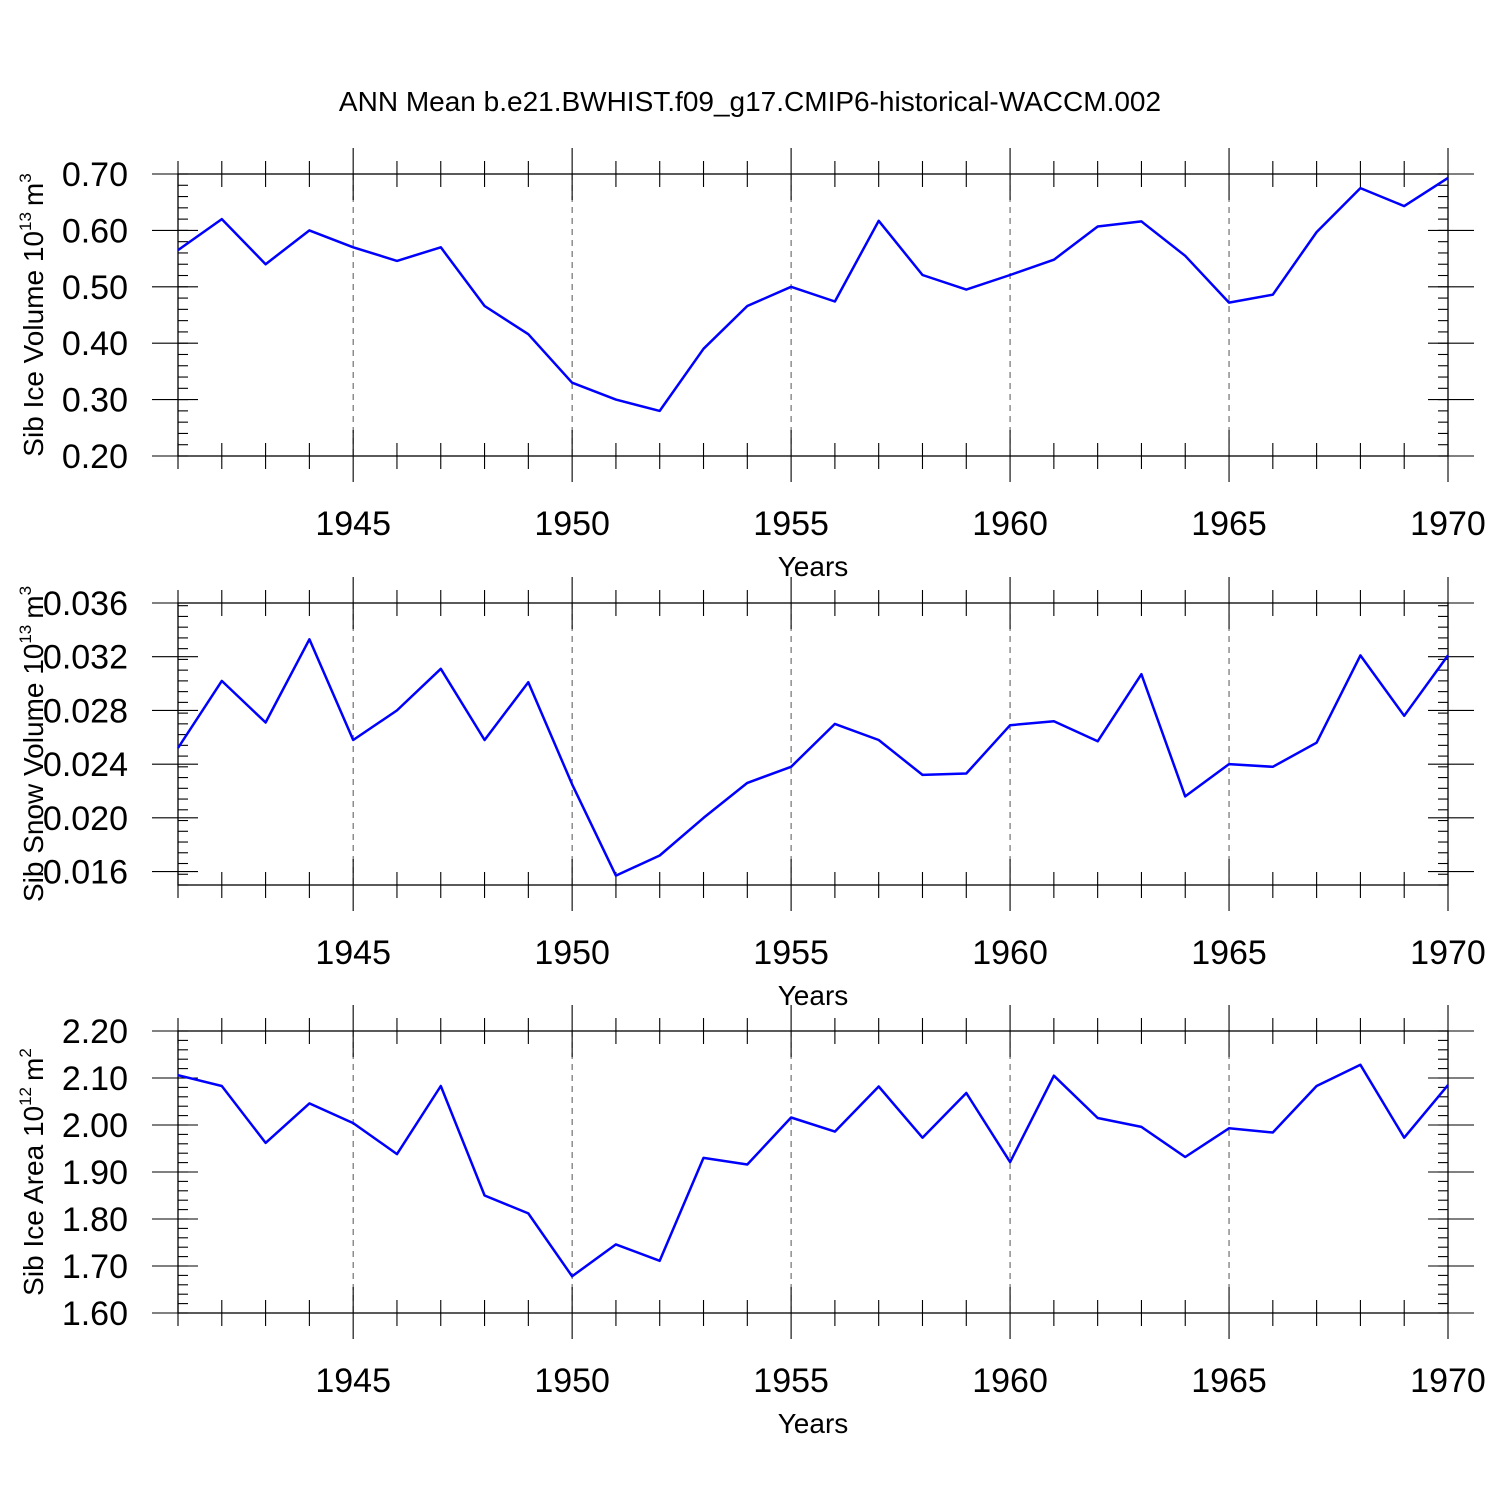 The height and width of the screenshot is (1500, 1500). Describe the element at coordinates (95, 231) in the screenshot. I see `y-tick-label: 0.60` at that location.